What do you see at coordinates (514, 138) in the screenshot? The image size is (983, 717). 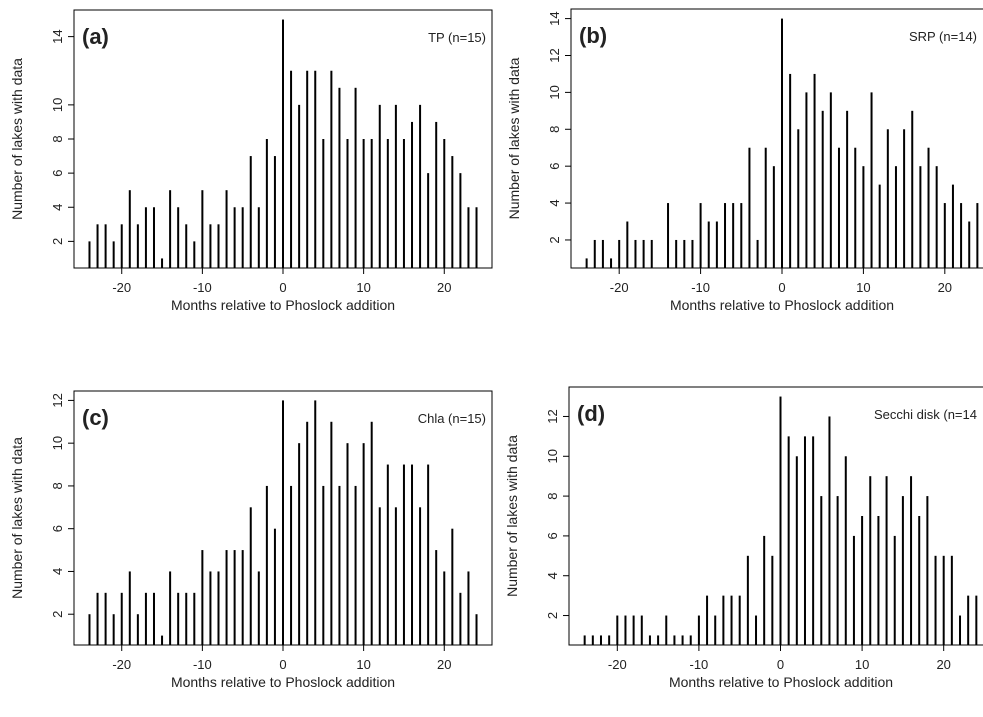 I see `y-axis-label: Number of lakes with data` at bounding box center [514, 138].